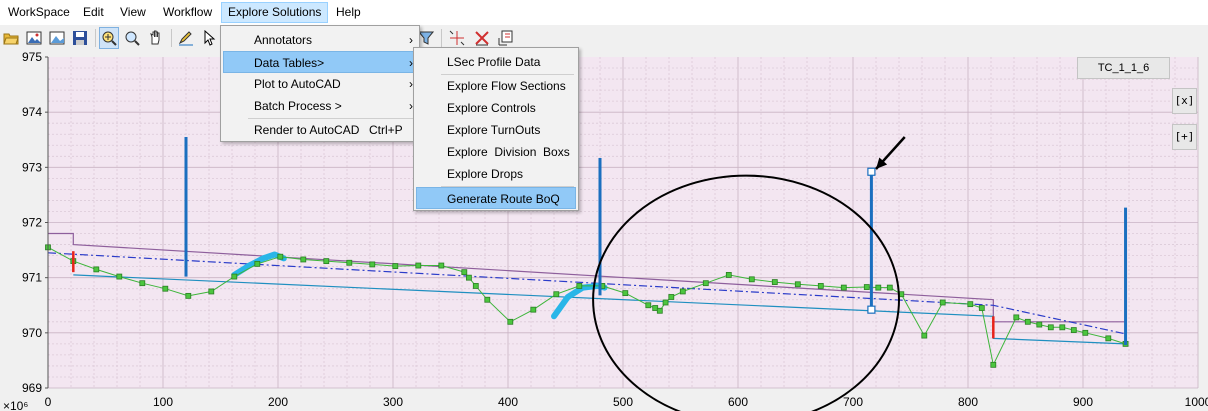 Image resolution: width=1208 pixels, height=411 pixels. What do you see at coordinates (156, 38) in the screenshot?
I see `pan-hand-icon` at bounding box center [156, 38].